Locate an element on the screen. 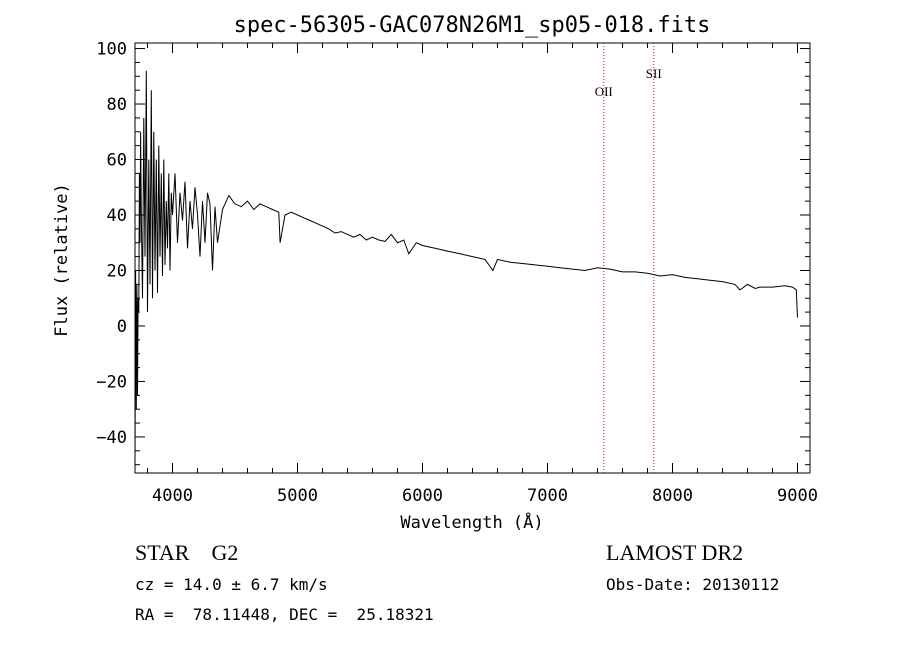 The image size is (900, 649). line-label-sii: SII is located at coordinates (654, 73).